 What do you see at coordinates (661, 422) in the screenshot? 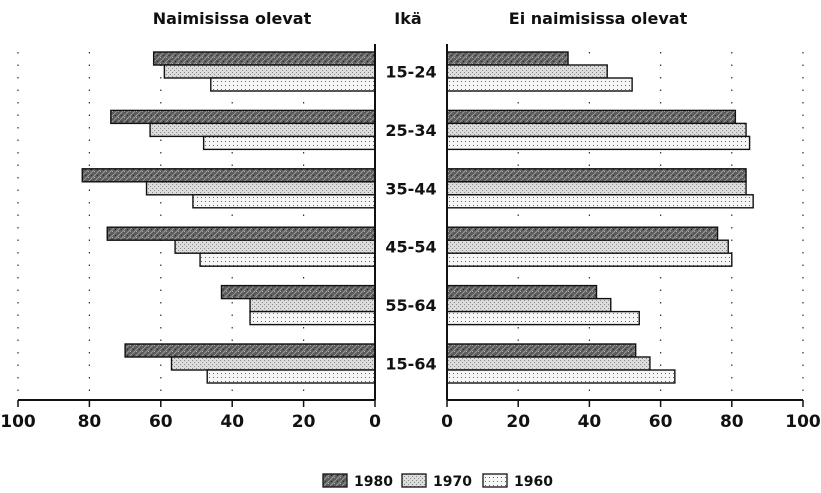
I see `tick-label-right: 60` at bounding box center [661, 422].